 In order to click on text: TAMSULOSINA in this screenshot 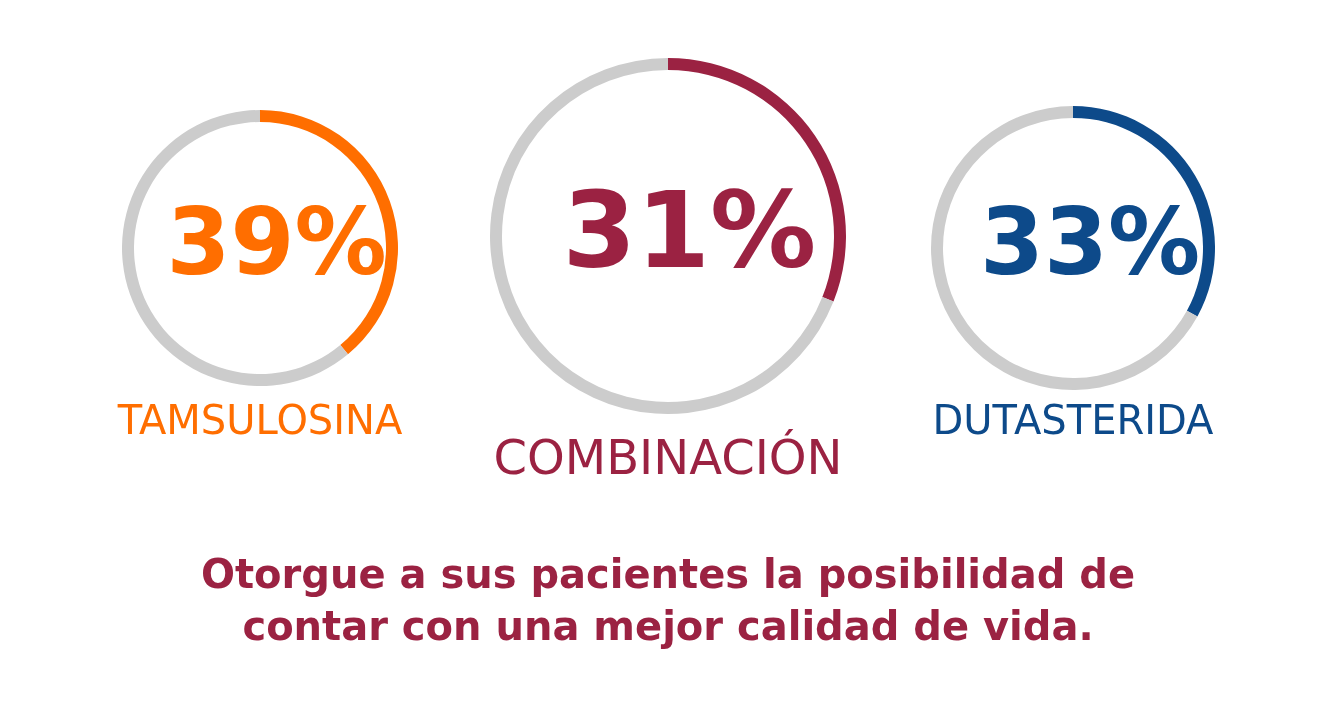, I will do `click(260, 420)`.